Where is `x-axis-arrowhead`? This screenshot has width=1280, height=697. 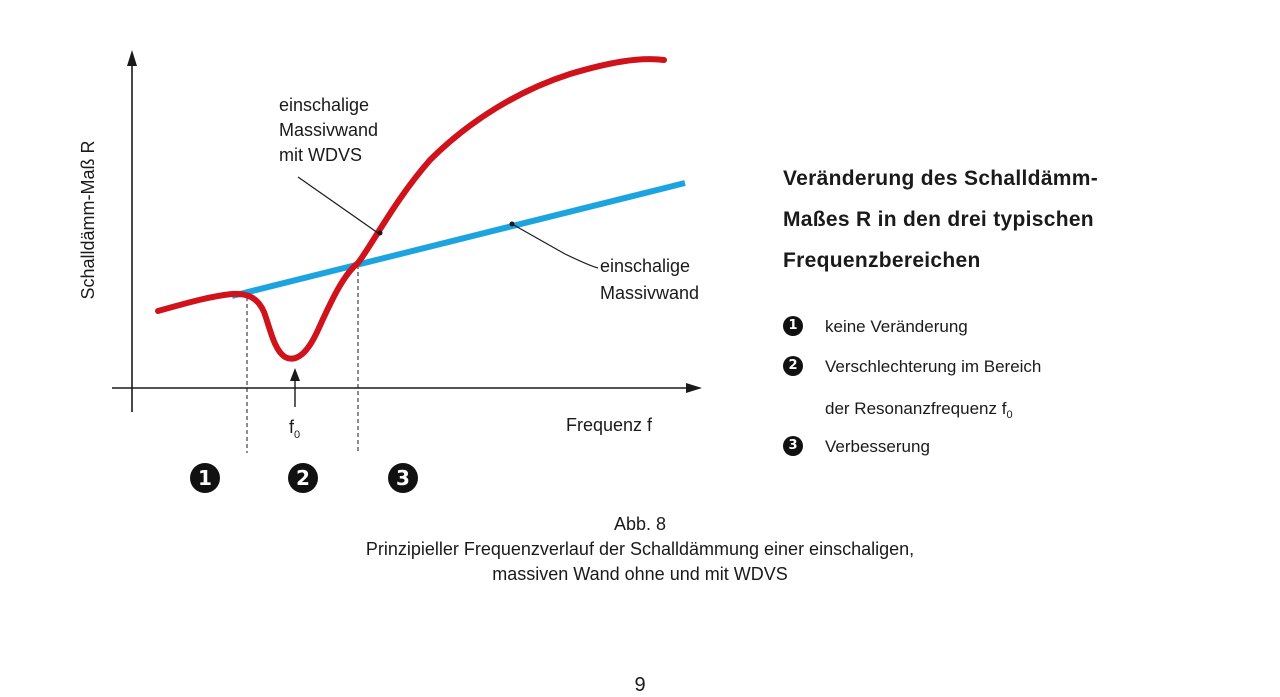
x-axis-arrowhead is located at coordinates (694, 388).